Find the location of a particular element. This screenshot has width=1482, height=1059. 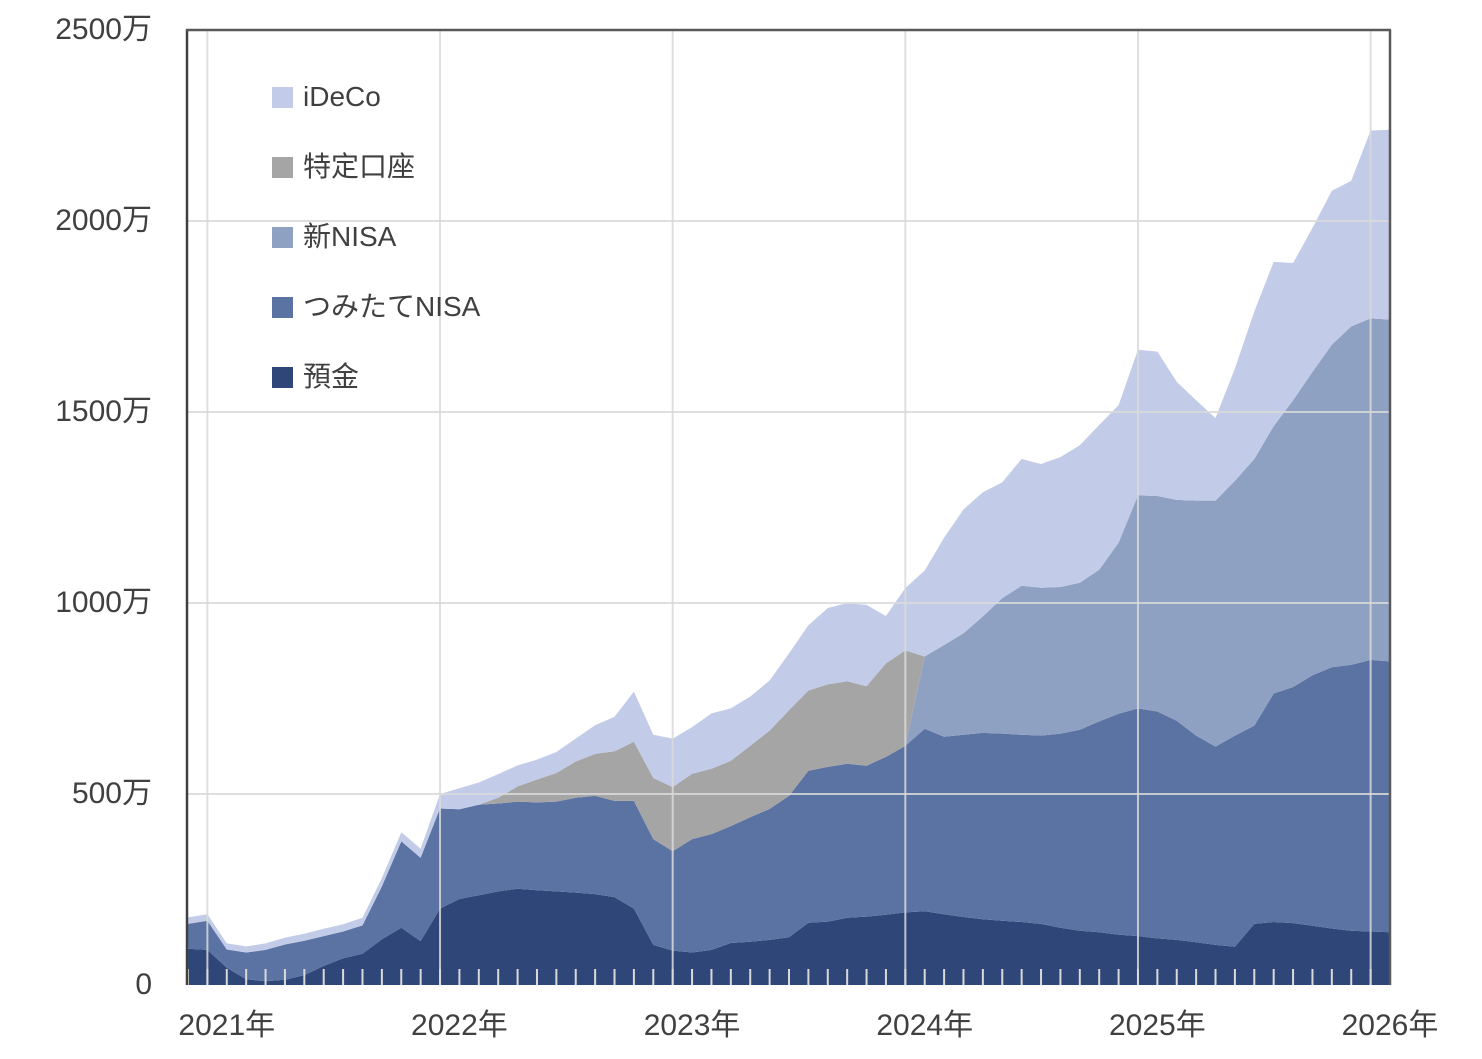

x-tick-label: 2023年 is located at coordinates (692, 1025).